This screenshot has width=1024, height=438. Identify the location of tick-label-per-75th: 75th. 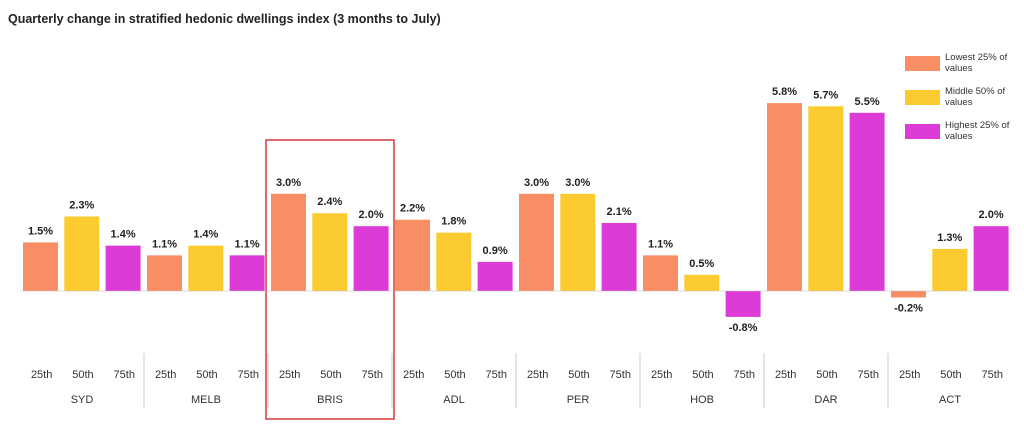
(620, 375).